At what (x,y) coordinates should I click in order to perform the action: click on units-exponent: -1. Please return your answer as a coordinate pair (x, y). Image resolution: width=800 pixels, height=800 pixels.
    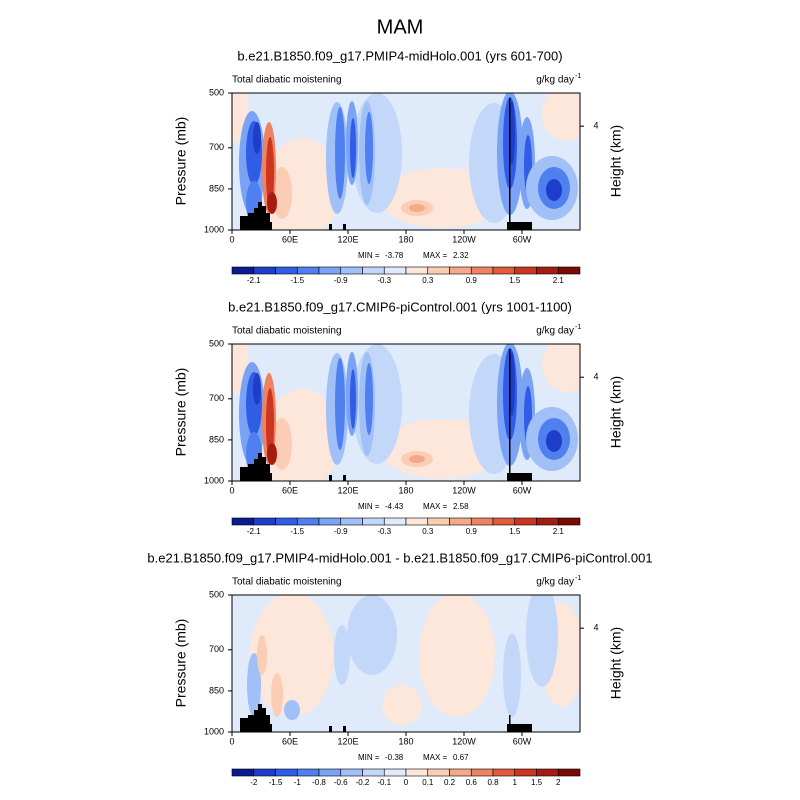
    Looking at the image, I should click on (578, 76).